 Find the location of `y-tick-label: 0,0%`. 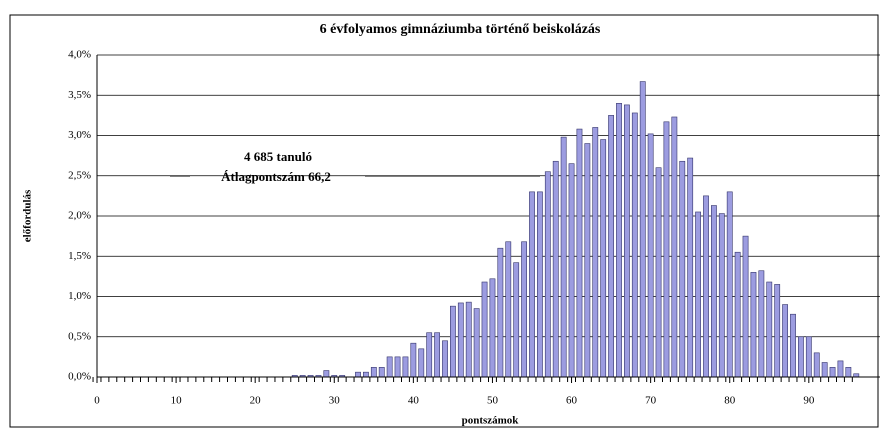

y-tick-label: 0,0% is located at coordinates (79, 377).